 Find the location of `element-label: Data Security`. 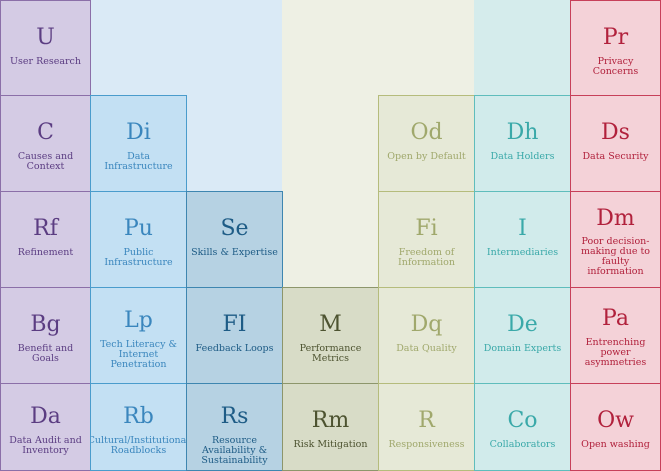

element-label: Data Security is located at coordinates (615, 156).